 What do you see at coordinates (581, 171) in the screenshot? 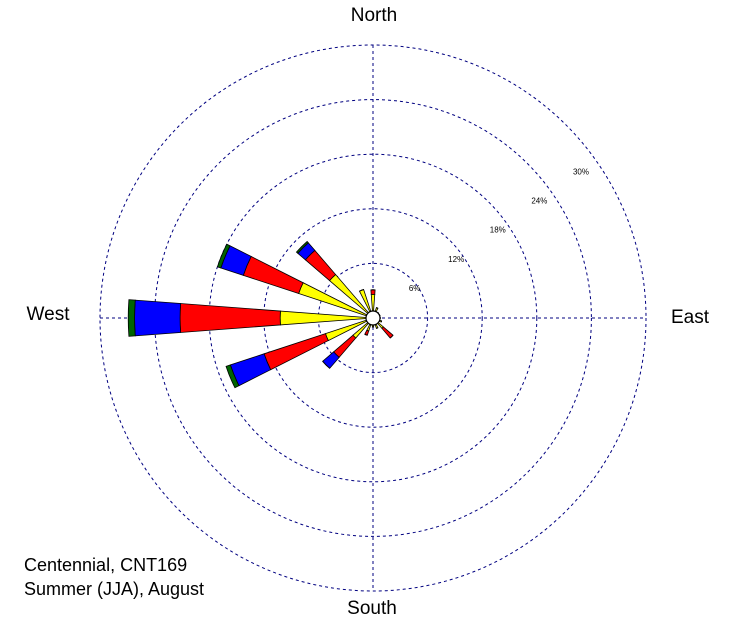
I see `ring-label: 30%` at bounding box center [581, 171].